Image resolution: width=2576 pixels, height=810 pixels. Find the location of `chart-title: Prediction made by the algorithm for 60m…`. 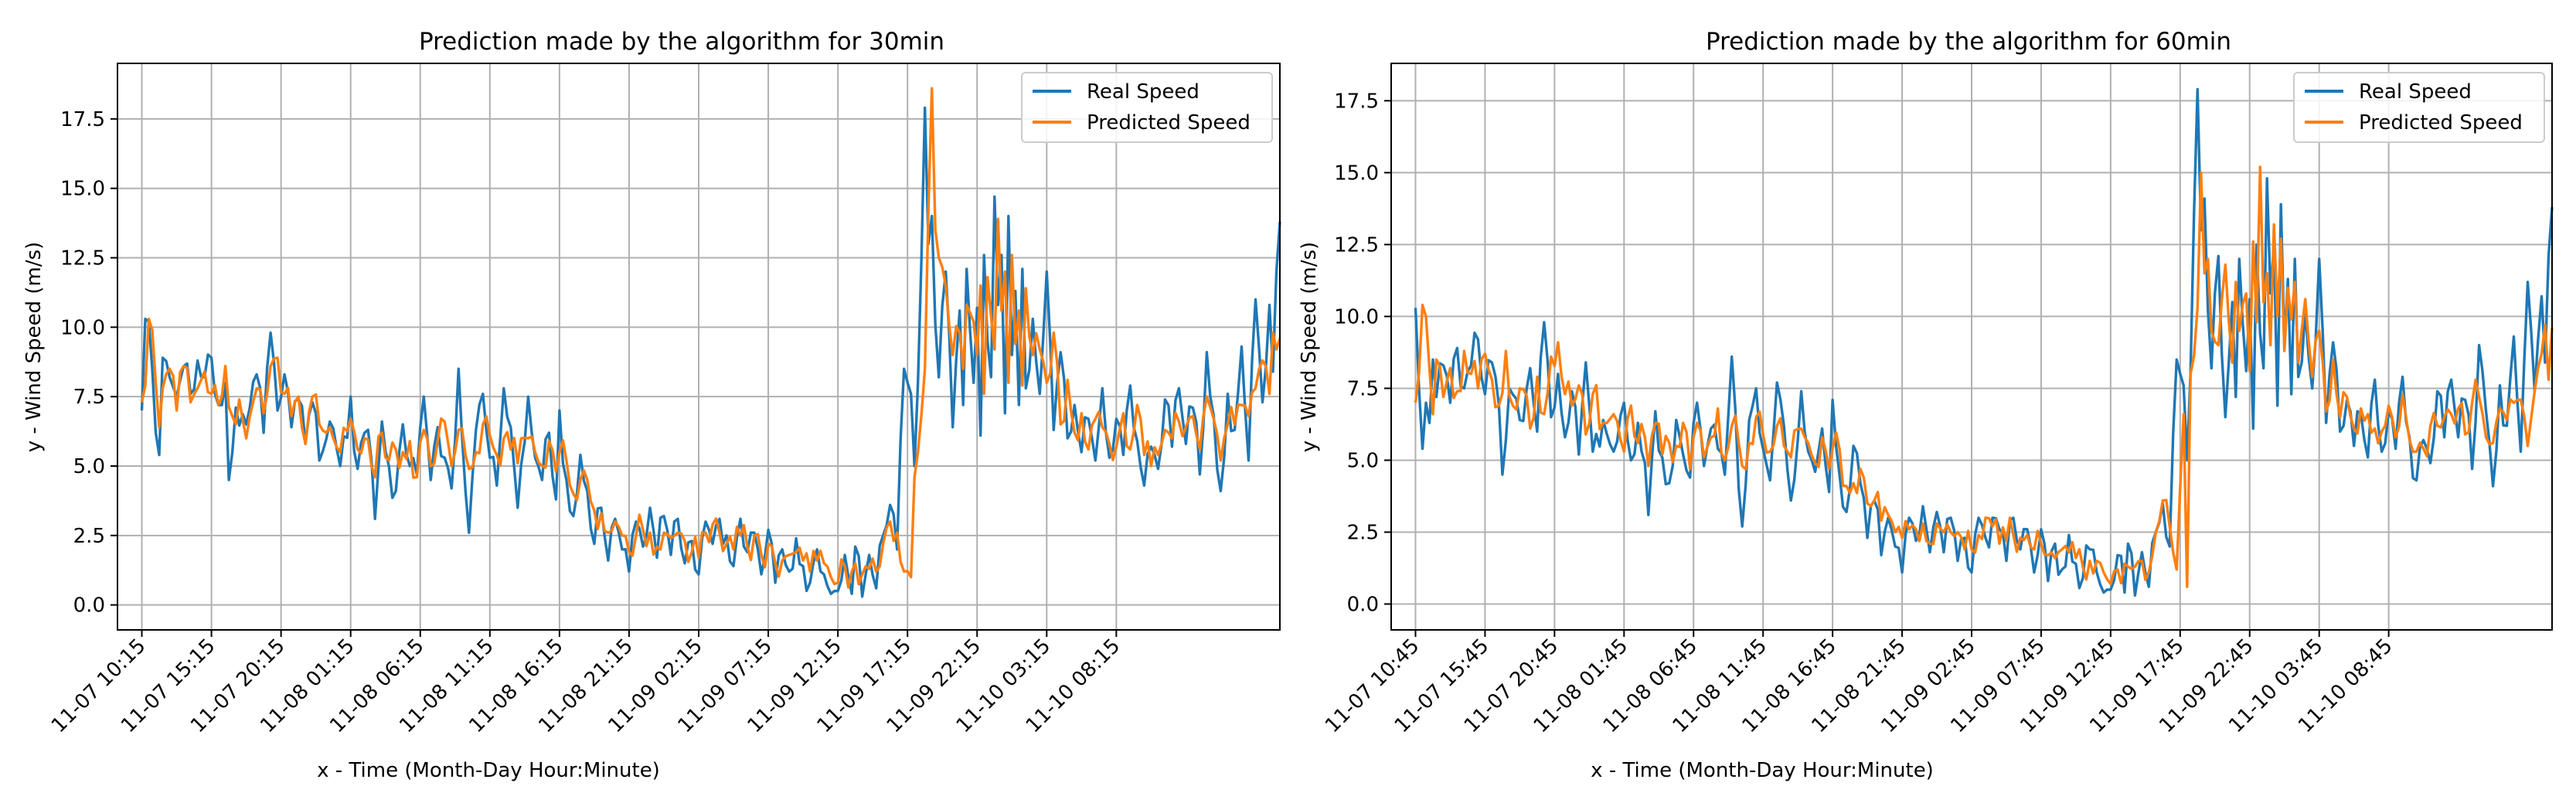

chart-title: Prediction made by the algorithm for 60m… is located at coordinates (1968, 42).